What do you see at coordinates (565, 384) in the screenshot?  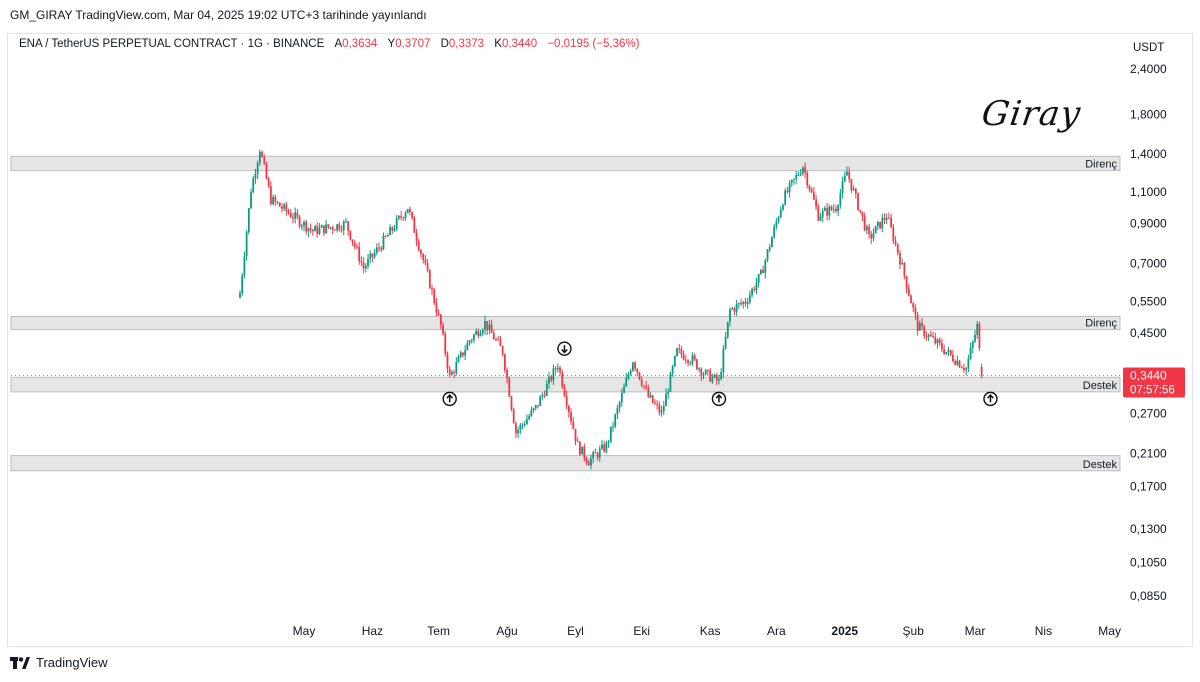 I see `zone-2: Destek` at bounding box center [565, 384].